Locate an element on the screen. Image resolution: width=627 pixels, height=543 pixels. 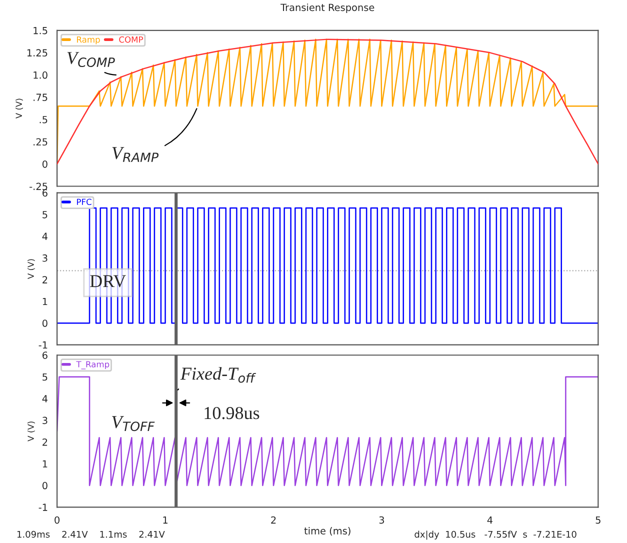
y-tick-label: .25 is located at coordinates (41, 142).